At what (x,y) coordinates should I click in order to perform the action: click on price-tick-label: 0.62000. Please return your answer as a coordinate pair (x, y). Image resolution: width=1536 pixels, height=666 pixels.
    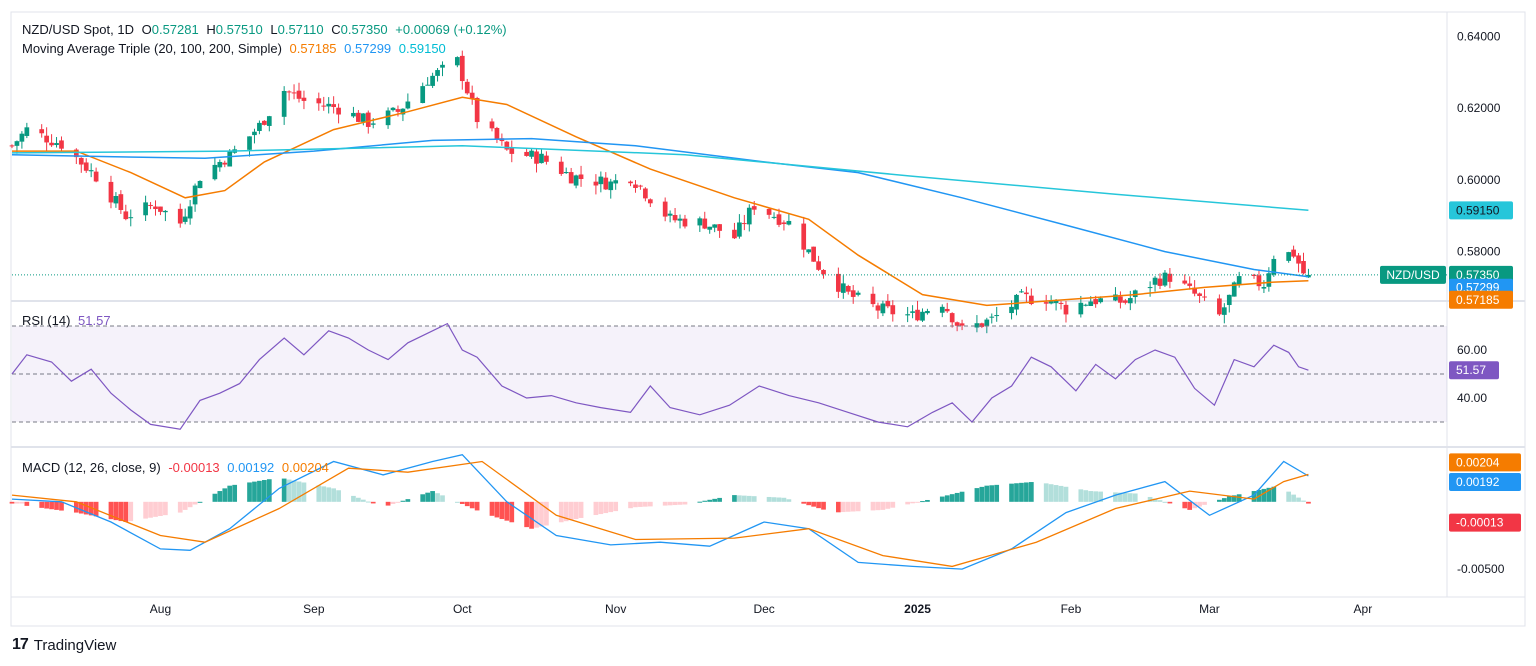
    Looking at the image, I should click on (1479, 108).